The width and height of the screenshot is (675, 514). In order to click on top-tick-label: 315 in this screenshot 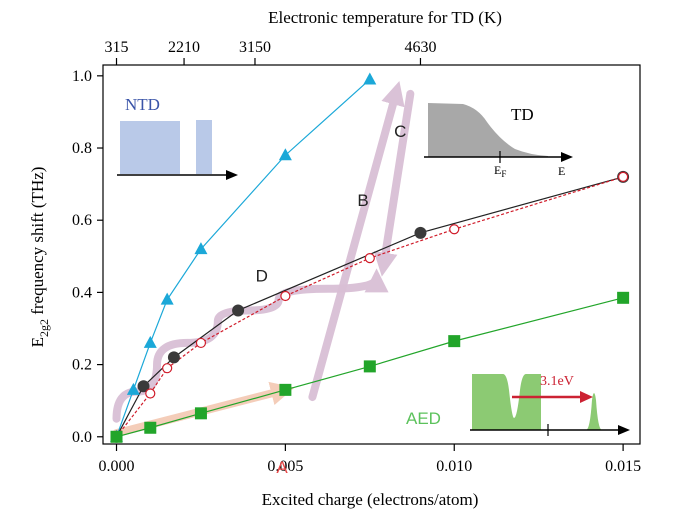, I will do `click(117, 47)`.